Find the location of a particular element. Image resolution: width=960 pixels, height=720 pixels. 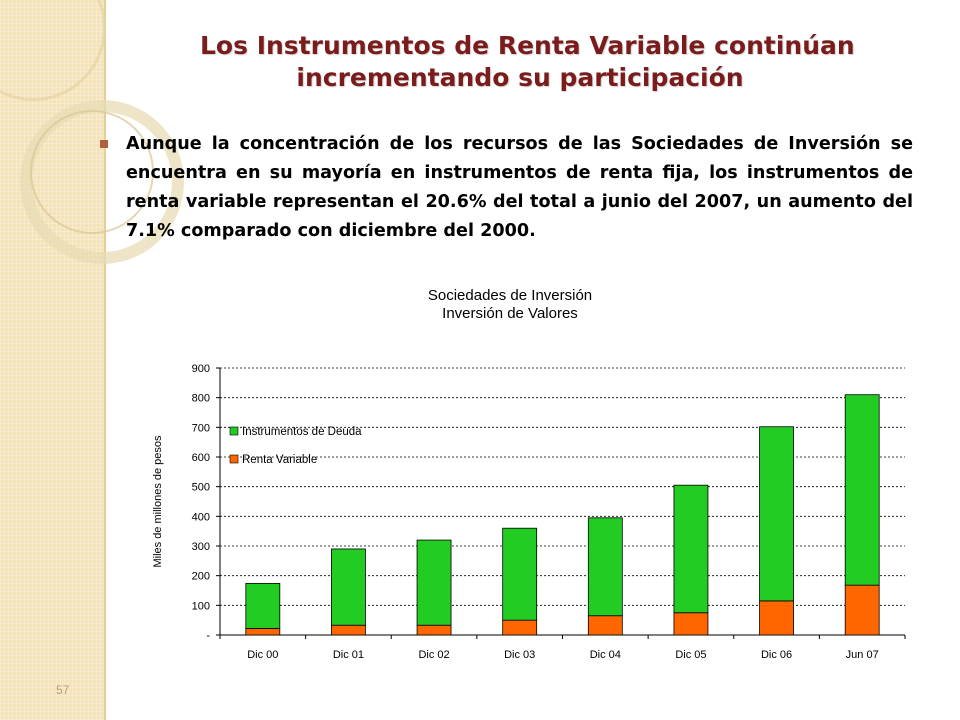

y-tick-label: - is located at coordinates (208, 636).